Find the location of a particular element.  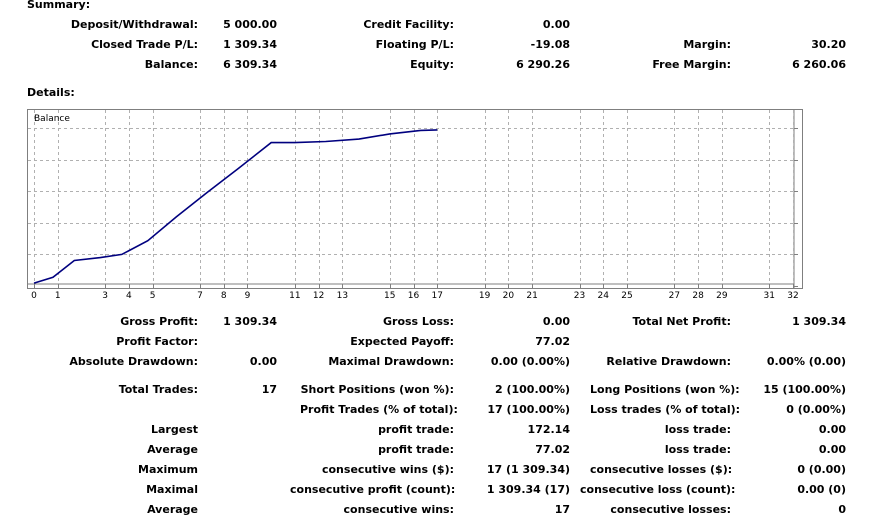

deposit-label: Deposit/Withdrawal: is located at coordinates (134, 24).